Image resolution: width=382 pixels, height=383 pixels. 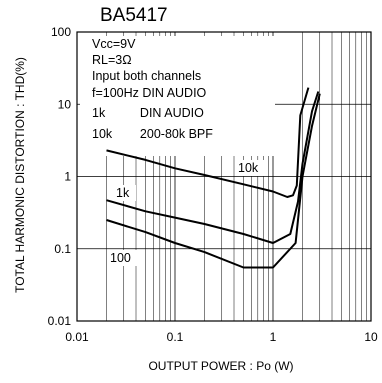 I want to click on x-tick-label: 10, so click(x=371, y=337).